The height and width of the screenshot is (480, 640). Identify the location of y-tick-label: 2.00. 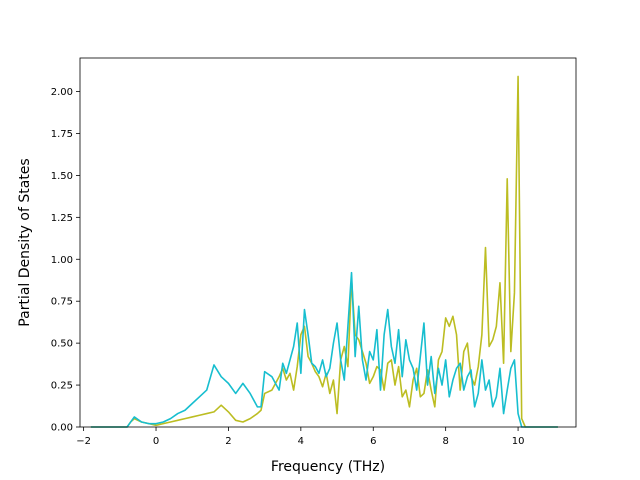
(62, 92).